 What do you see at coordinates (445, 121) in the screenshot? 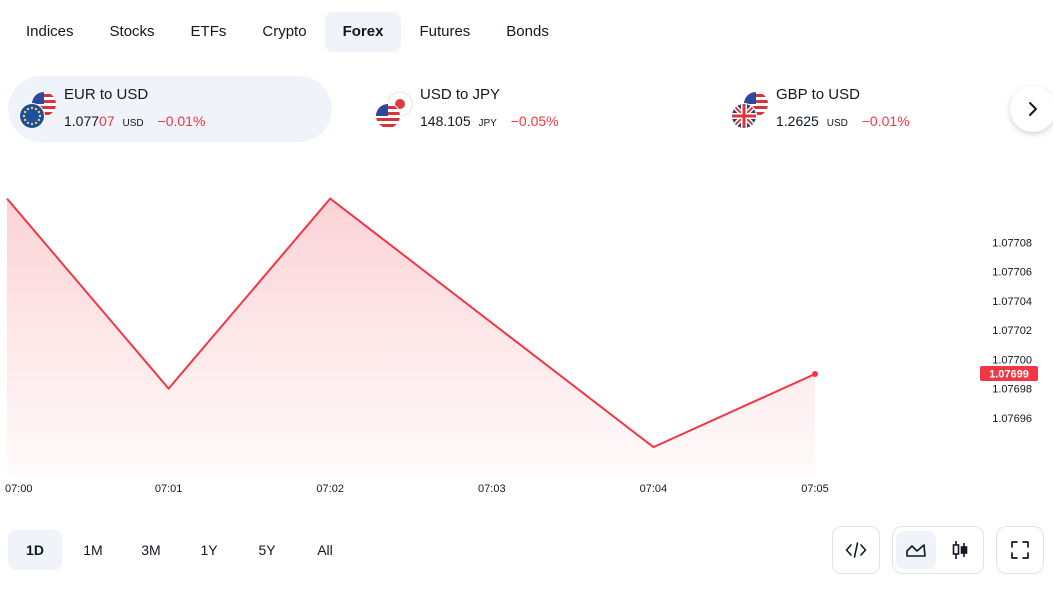
I see `ticker-price: 148.105` at bounding box center [445, 121].